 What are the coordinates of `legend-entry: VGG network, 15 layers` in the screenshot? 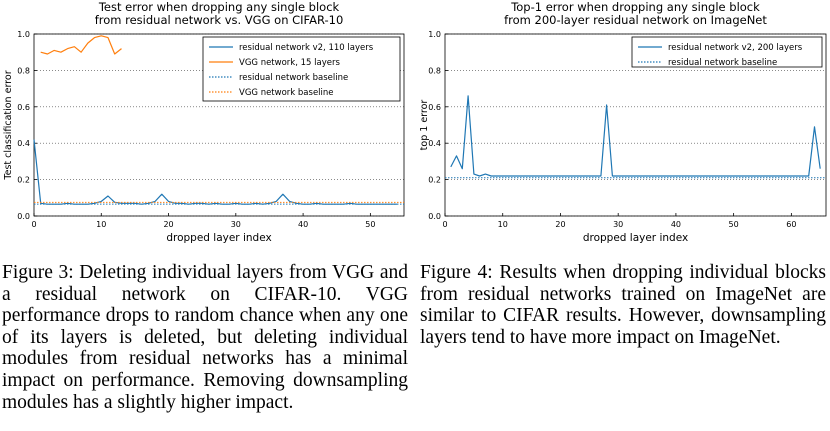 It's located at (289, 63).